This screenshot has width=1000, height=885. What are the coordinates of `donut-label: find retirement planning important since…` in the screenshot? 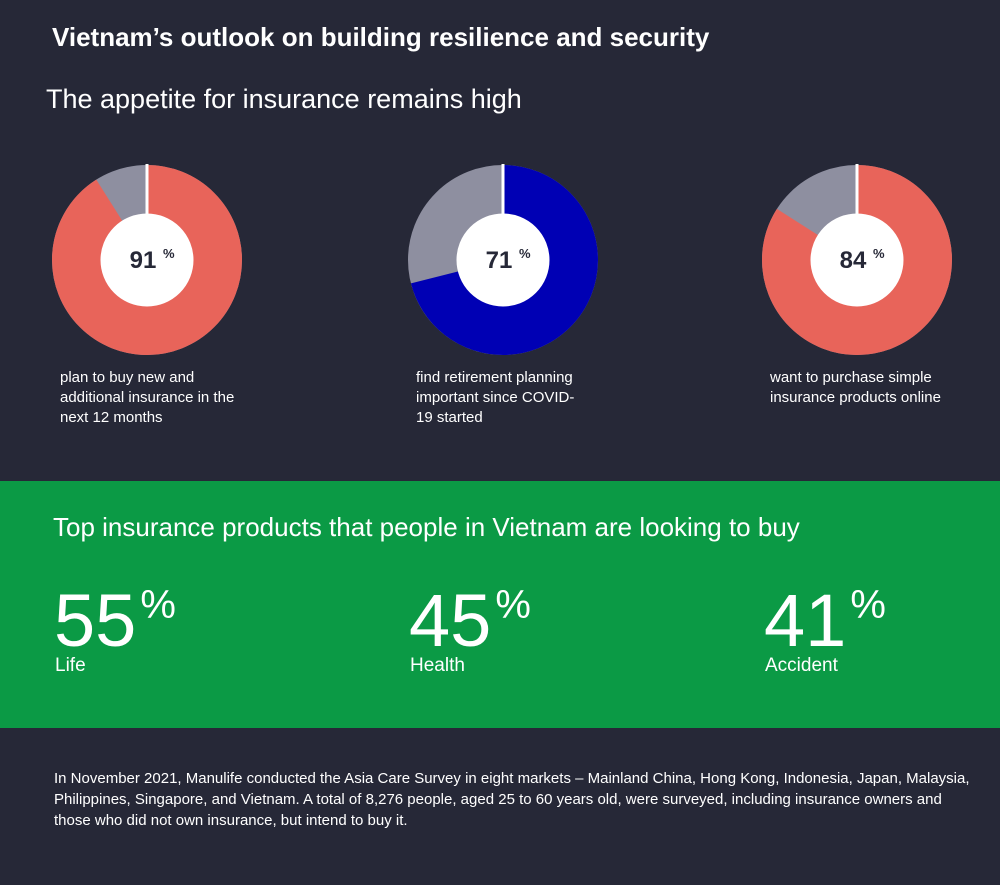 It's located at (495, 397).